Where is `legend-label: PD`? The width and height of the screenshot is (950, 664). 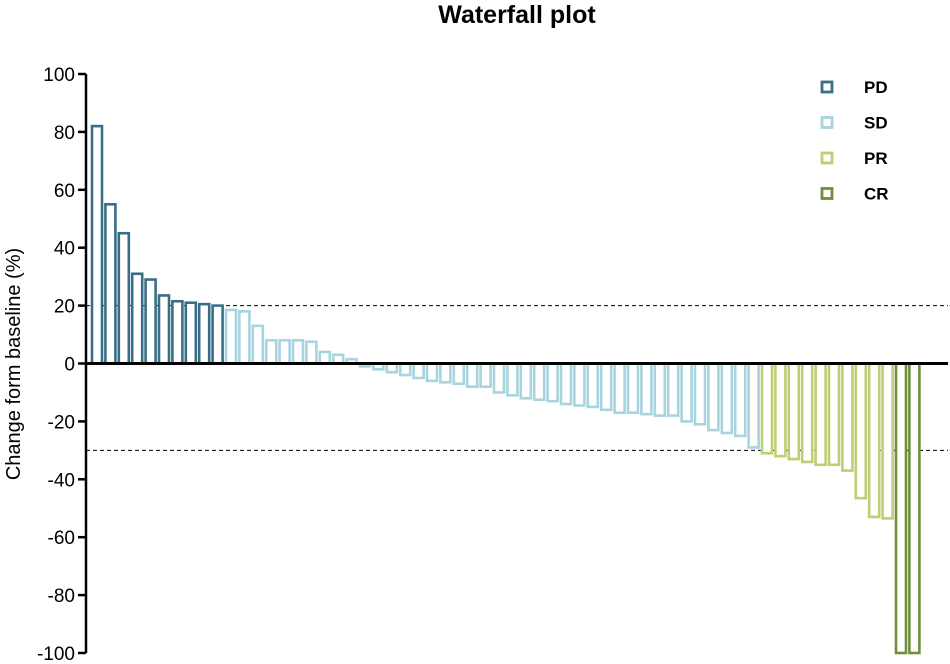
legend-label: PD is located at coordinates (876, 87).